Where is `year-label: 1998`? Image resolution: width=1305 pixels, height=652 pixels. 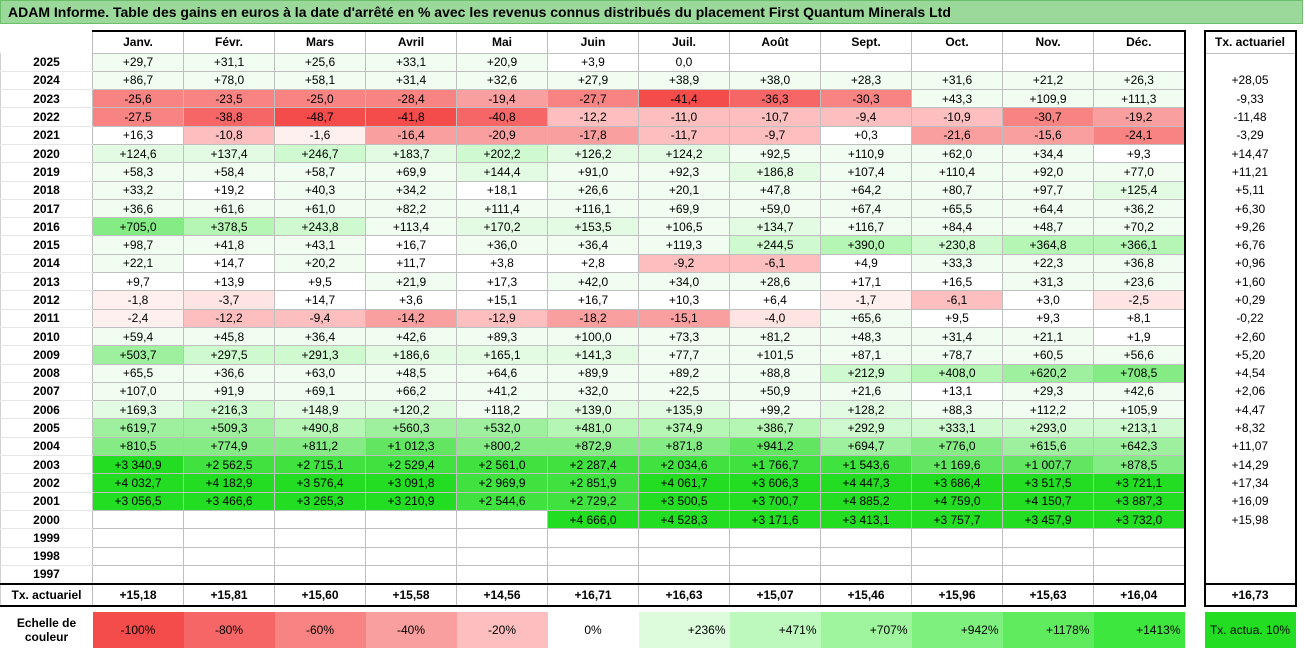 year-label: 1998 is located at coordinates (46, 556).